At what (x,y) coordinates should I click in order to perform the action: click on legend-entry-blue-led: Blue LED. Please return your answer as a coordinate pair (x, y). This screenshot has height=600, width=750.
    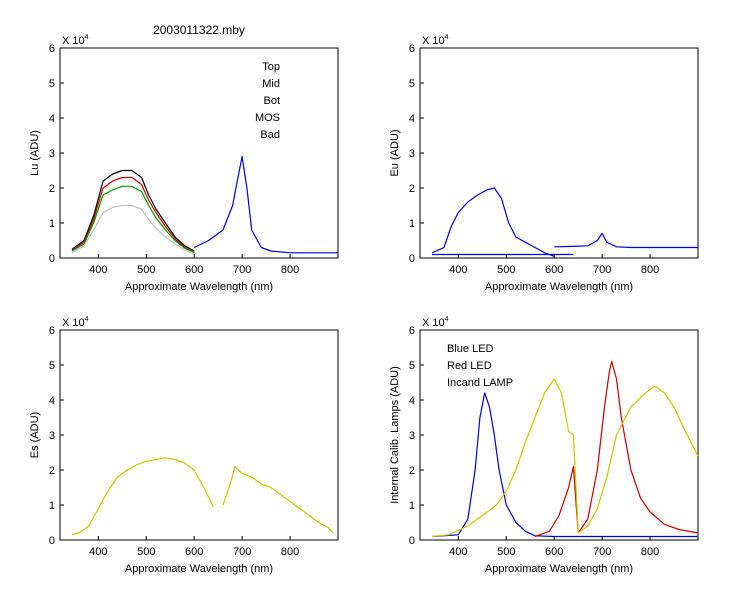
    Looking at the image, I should click on (470, 349).